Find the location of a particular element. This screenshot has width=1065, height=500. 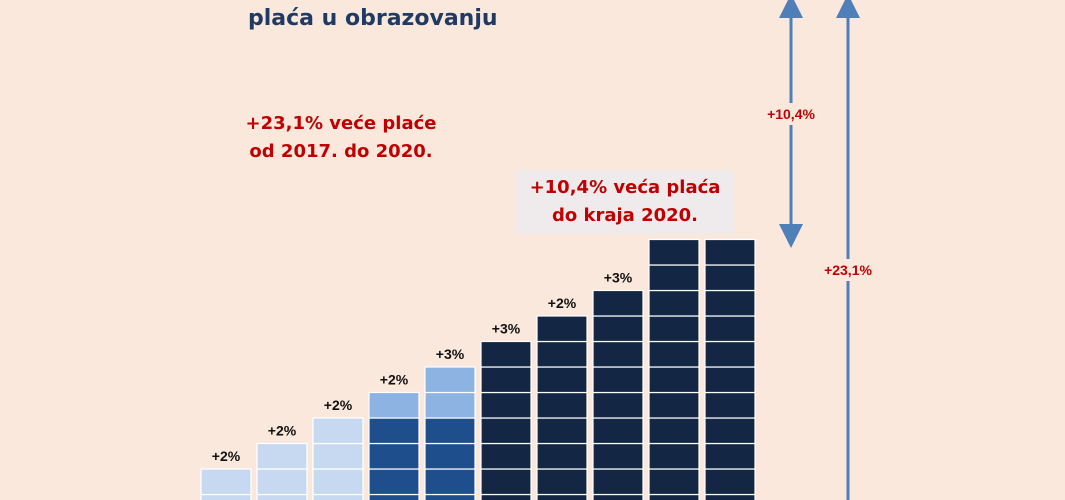

note-box-line1: +10,4% veća plaća is located at coordinates (625, 187).